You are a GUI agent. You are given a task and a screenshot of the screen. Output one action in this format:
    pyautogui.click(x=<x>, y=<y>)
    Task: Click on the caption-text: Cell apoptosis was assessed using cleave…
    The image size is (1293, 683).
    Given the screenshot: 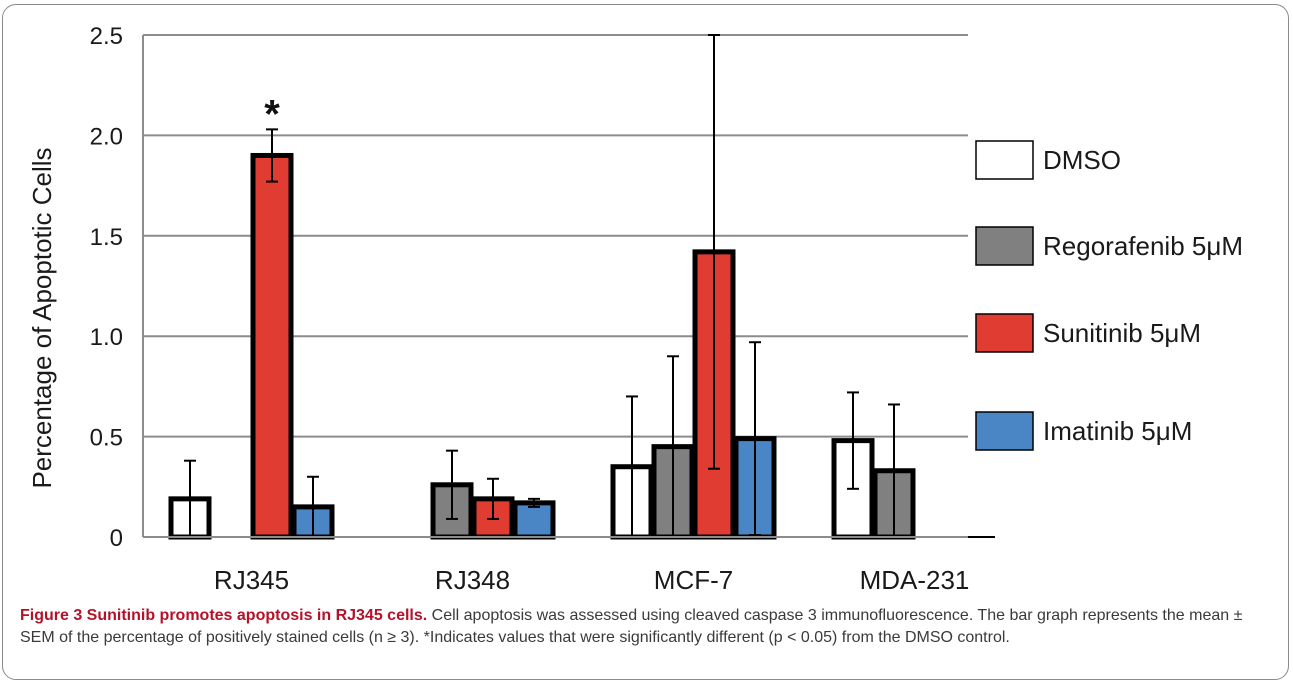 What is the action you would take?
    pyautogui.click(x=631, y=626)
    